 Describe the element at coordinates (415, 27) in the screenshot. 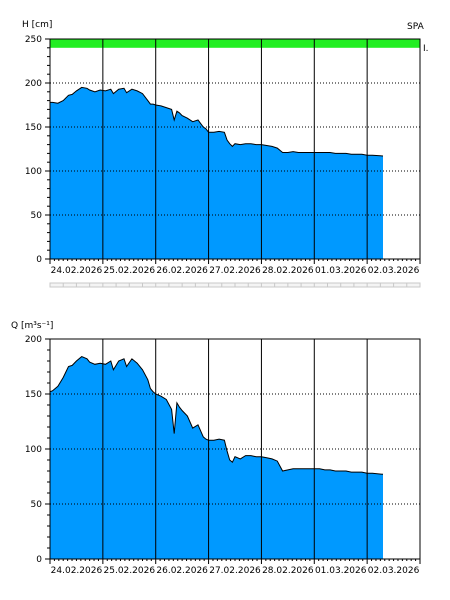

I see `station-code: SPA` at that location.